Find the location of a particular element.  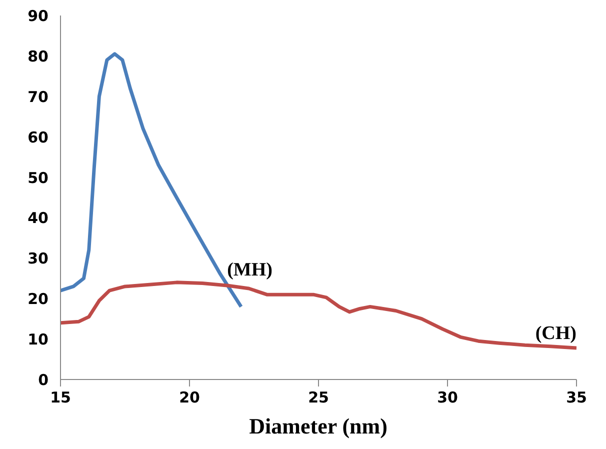

line-series is located at coordinates (318, 315).